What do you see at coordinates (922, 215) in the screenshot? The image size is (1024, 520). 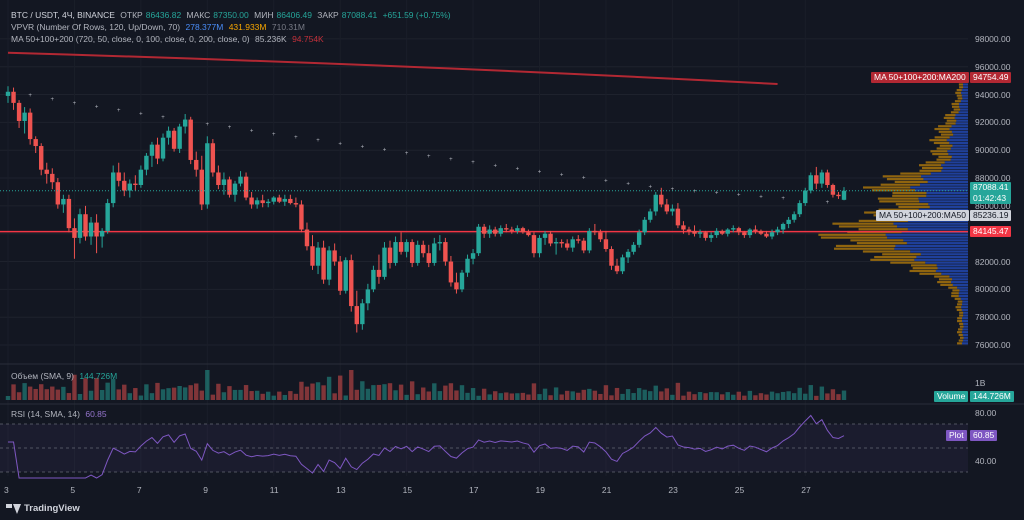 I see `ma50-tag-name: MA 50+100+200:MA50` at bounding box center [922, 215].